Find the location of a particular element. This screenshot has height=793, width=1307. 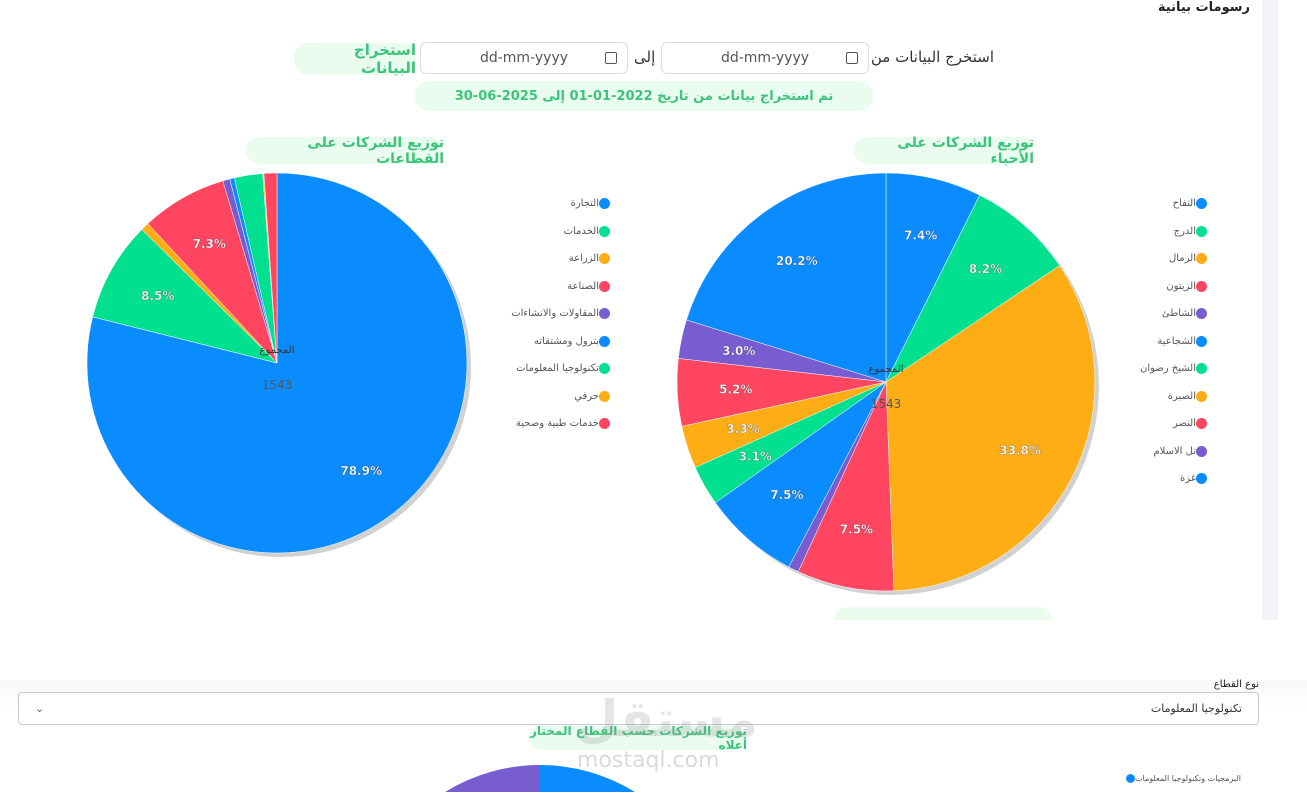

legend-item: الشجاعية is located at coordinates (1173, 342).